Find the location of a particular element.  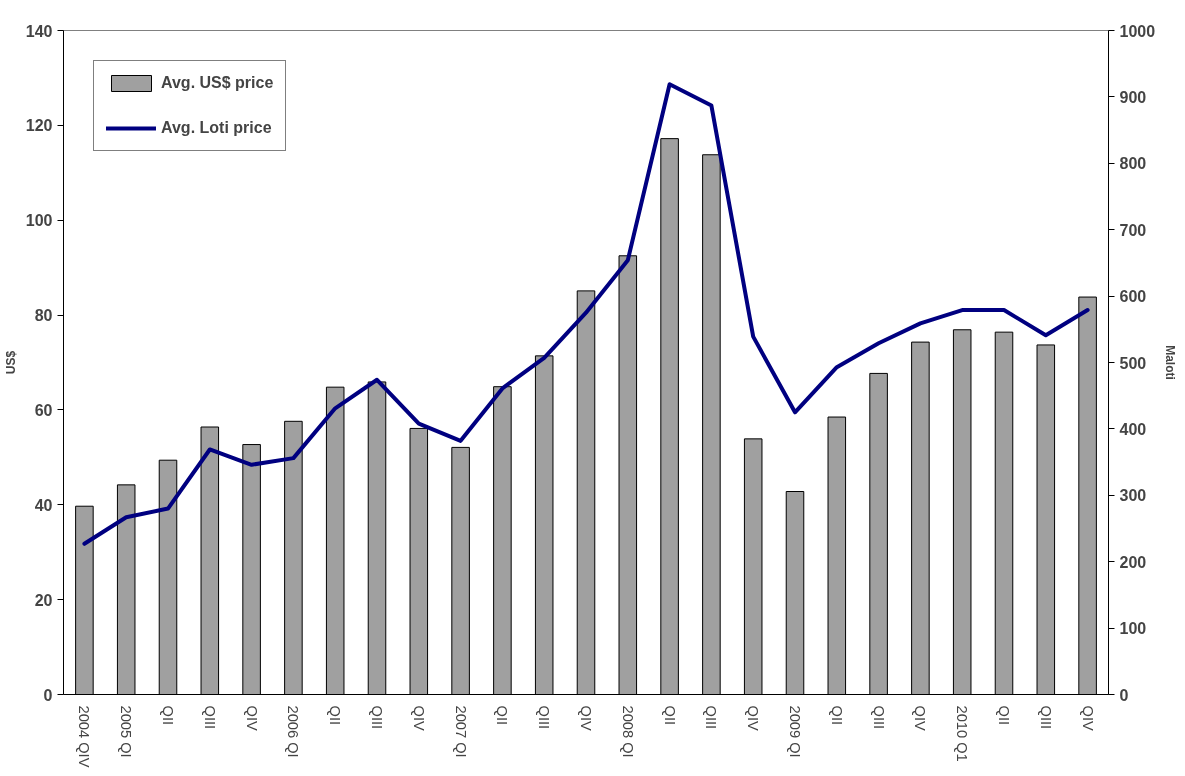

x-tick-label: 2009 QI is located at coordinates (795, 731).